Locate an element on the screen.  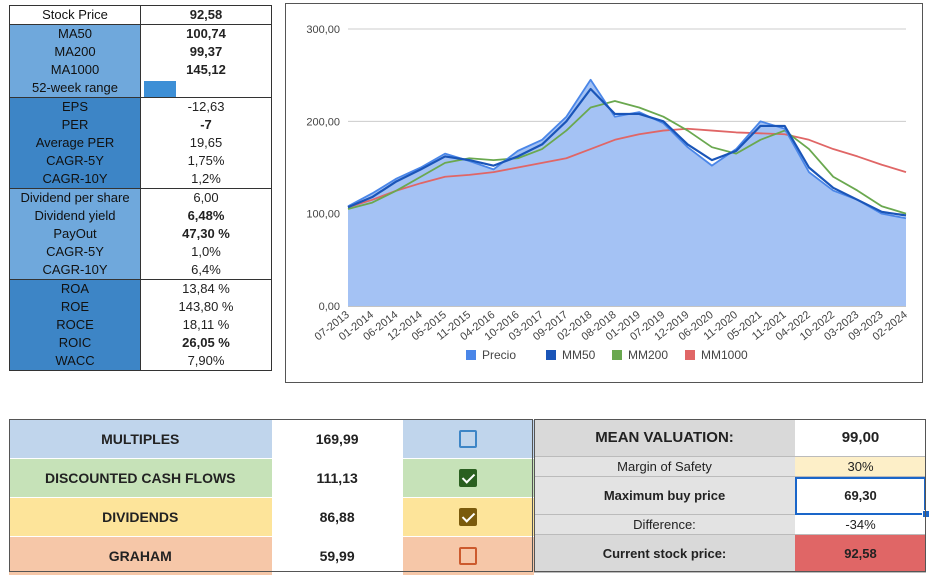
div-cagr5-label: CAGR-5Y is located at coordinates (75, 252).